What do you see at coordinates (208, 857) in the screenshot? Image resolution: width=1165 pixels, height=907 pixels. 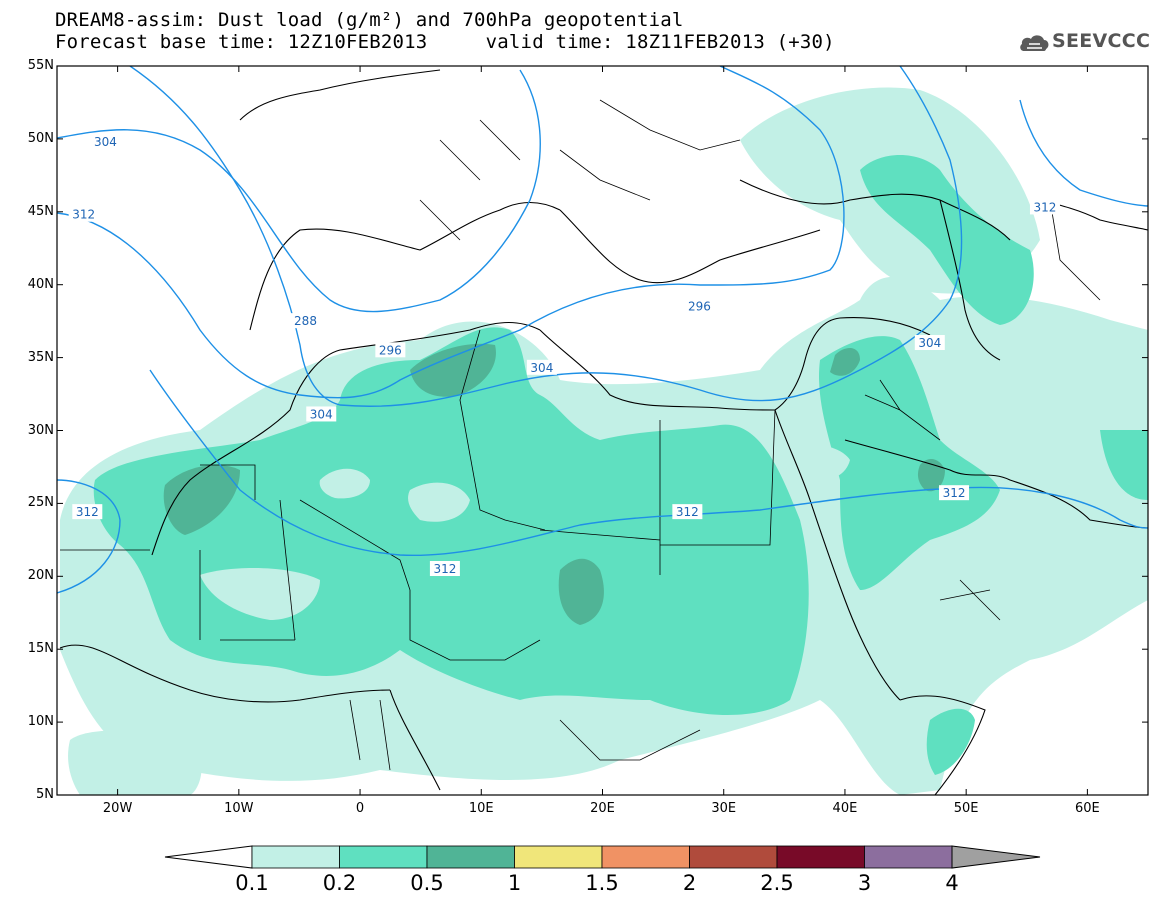 I see `colorbar-under-triangle` at bounding box center [208, 857].